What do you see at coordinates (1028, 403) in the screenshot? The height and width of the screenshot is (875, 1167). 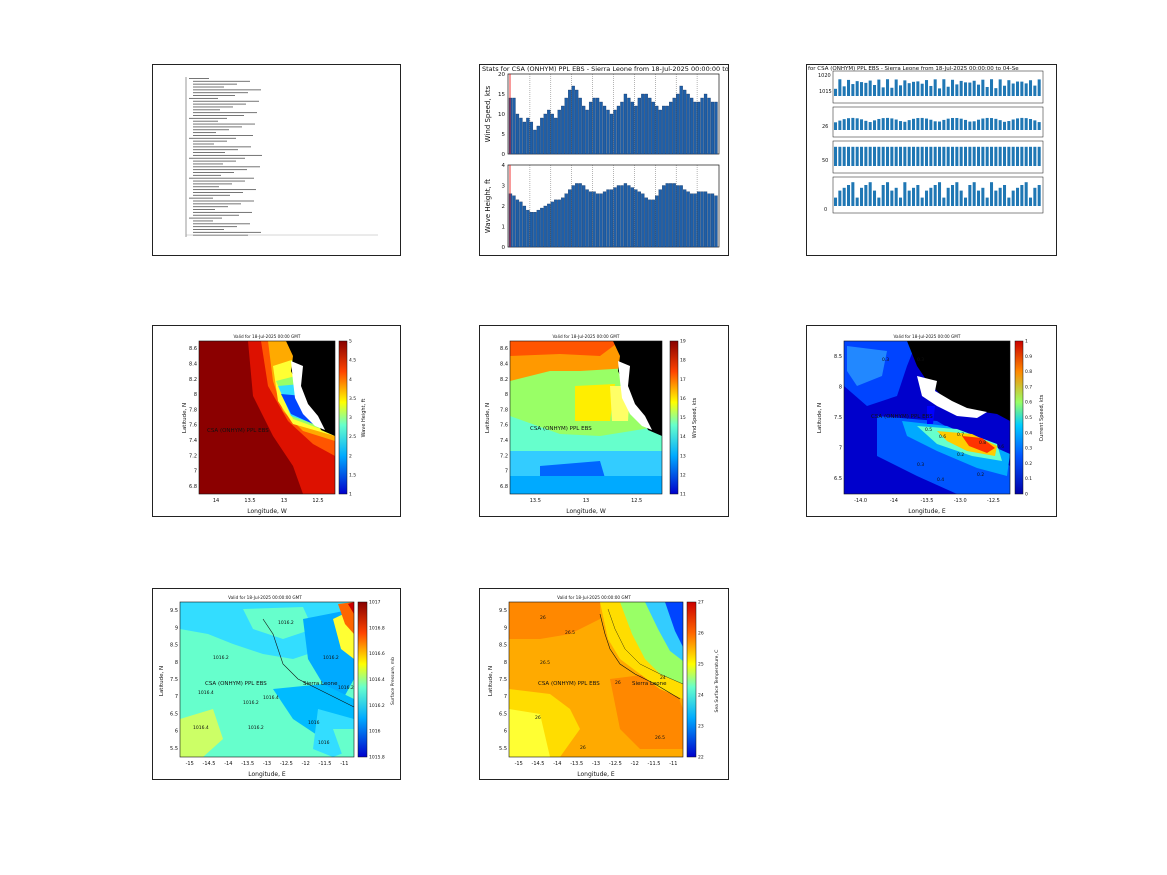 I see `colorbar-tick: 0.6` at bounding box center [1028, 403].